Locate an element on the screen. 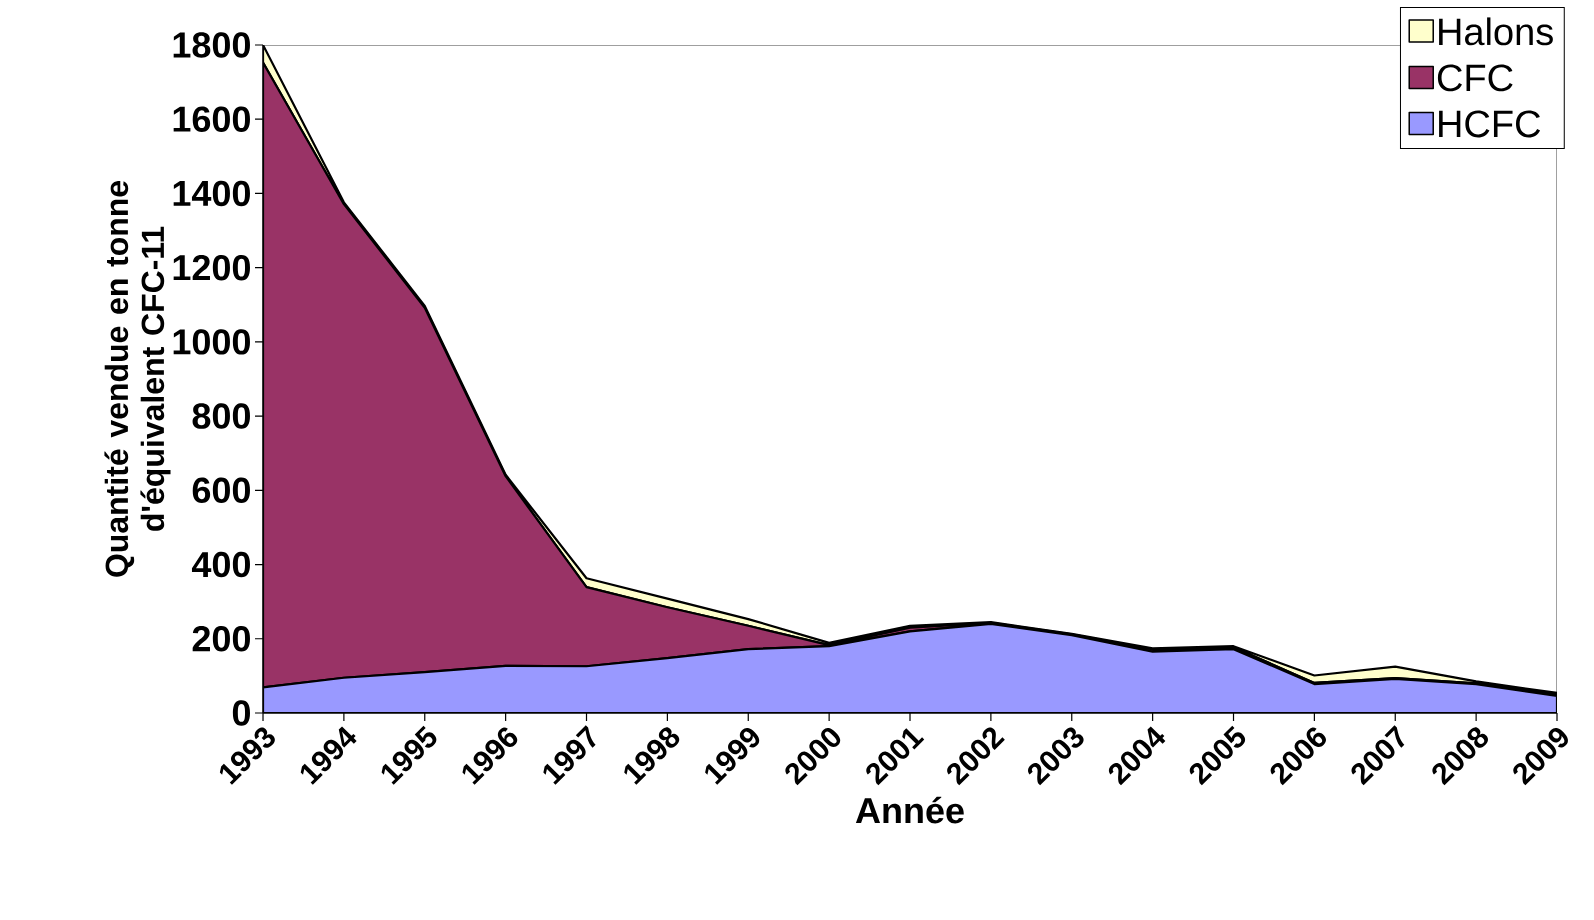 The width and height of the screenshot is (1594, 920). y-axis-title: Quantité vendue en tonne d'équivalent CFC-11 is located at coordinates (137, 378).